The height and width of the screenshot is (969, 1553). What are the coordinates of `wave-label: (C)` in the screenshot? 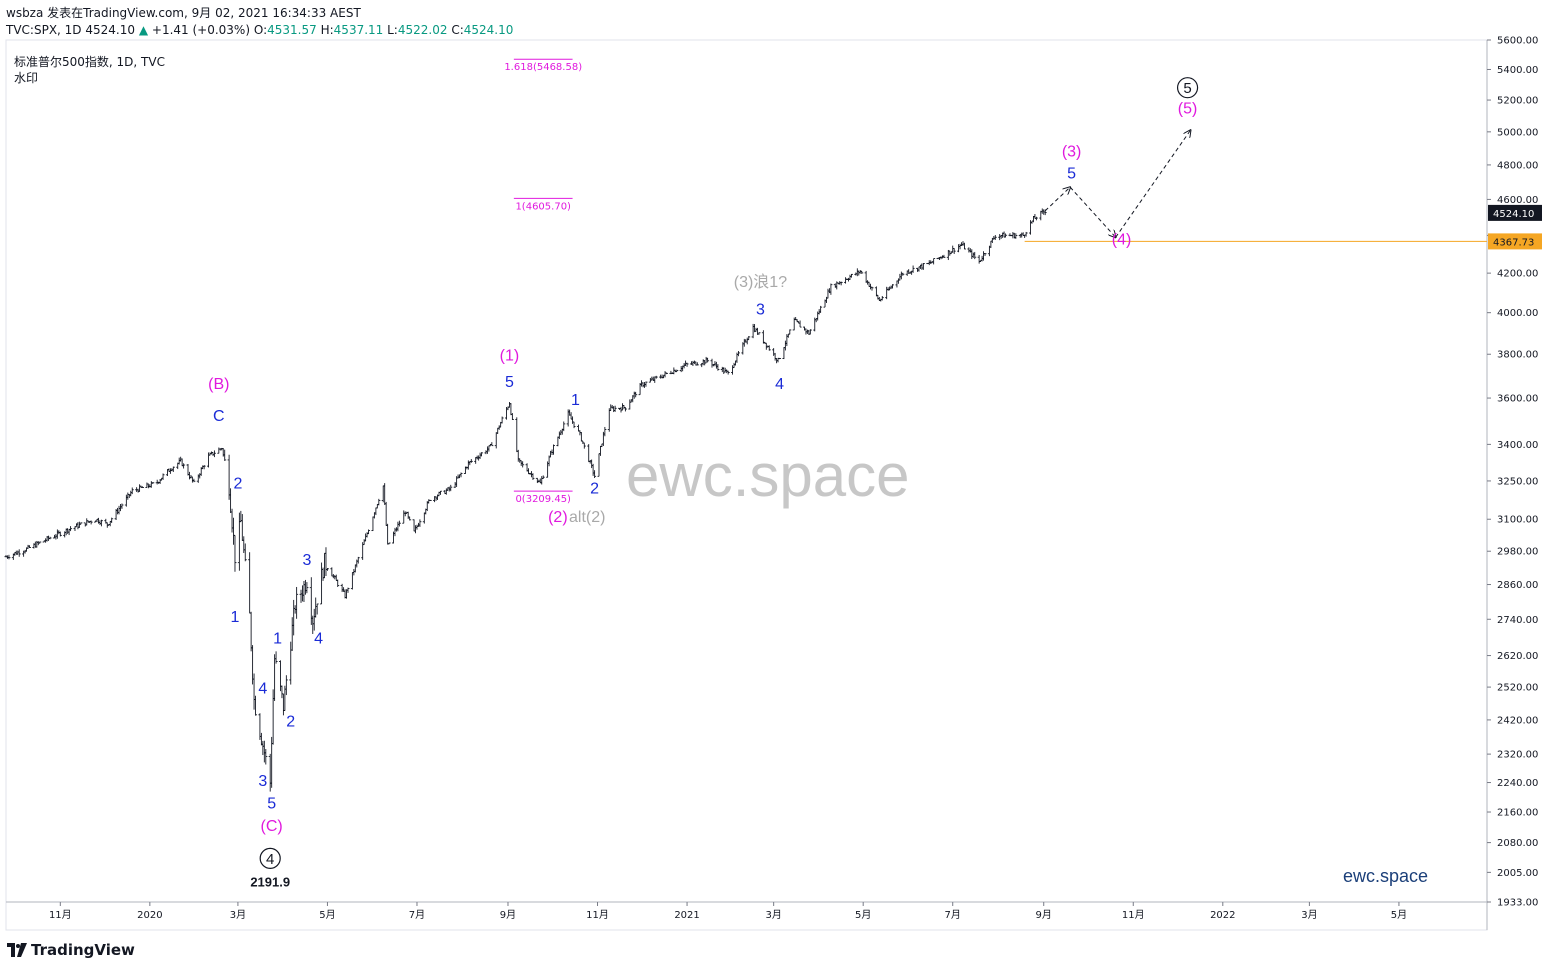 It's located at (272, 826).